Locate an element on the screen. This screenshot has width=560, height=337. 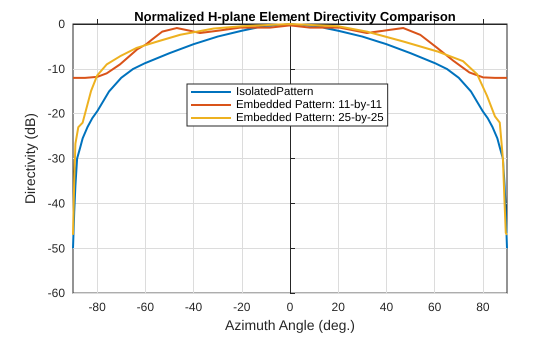
x-tick-label: 40 is located at coordinates (387, 307).